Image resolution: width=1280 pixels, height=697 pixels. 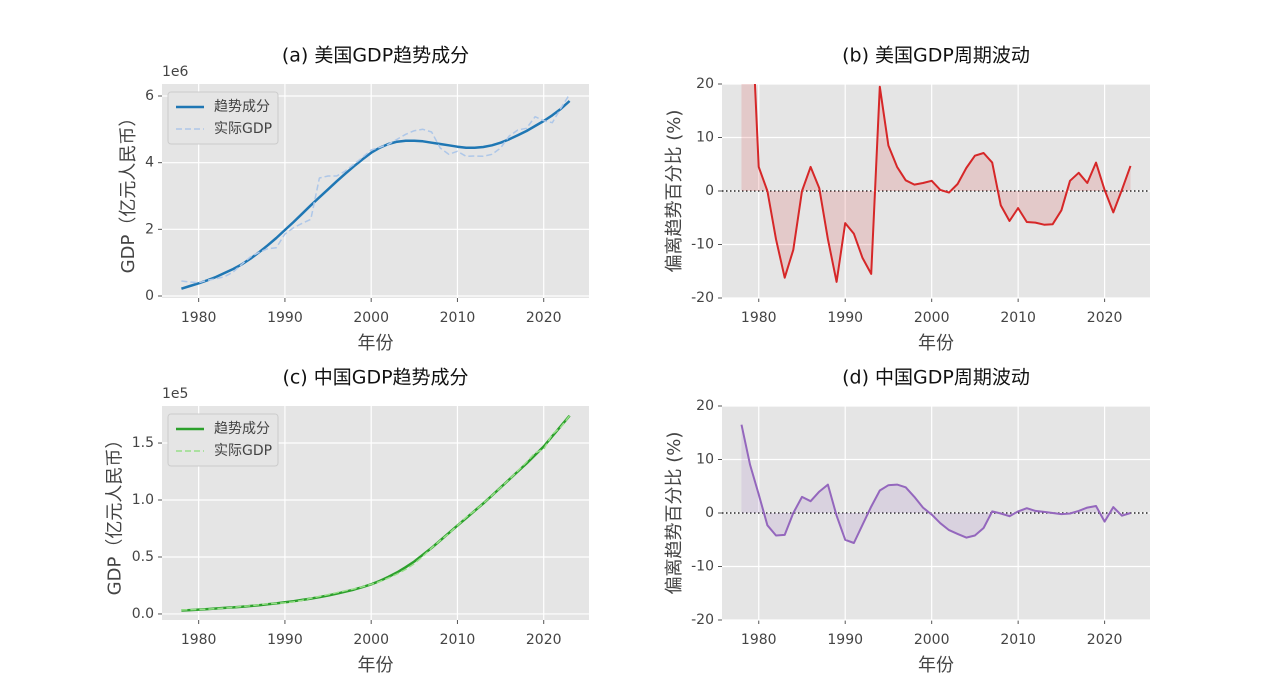 What do you see at coordinates (143, 500) in the screenshot?
I see `y-tick-label: 1.0` at bounding box center [143, 500].